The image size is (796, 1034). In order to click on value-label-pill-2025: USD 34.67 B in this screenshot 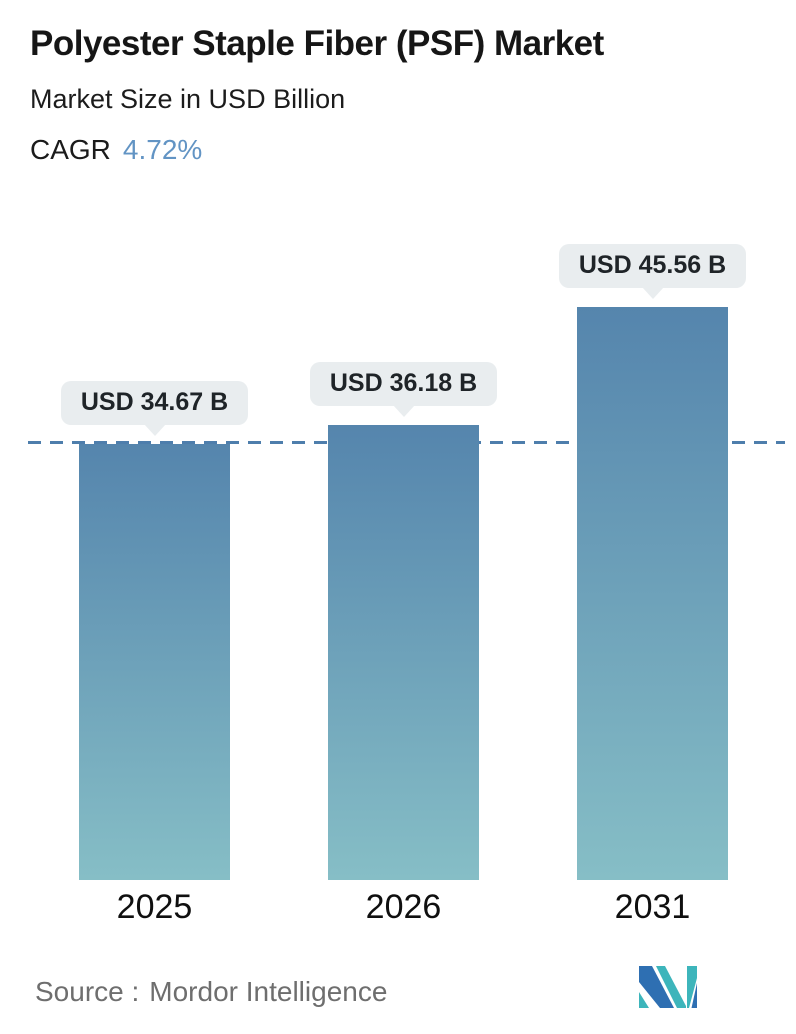, I will do `click(154, 408)`.